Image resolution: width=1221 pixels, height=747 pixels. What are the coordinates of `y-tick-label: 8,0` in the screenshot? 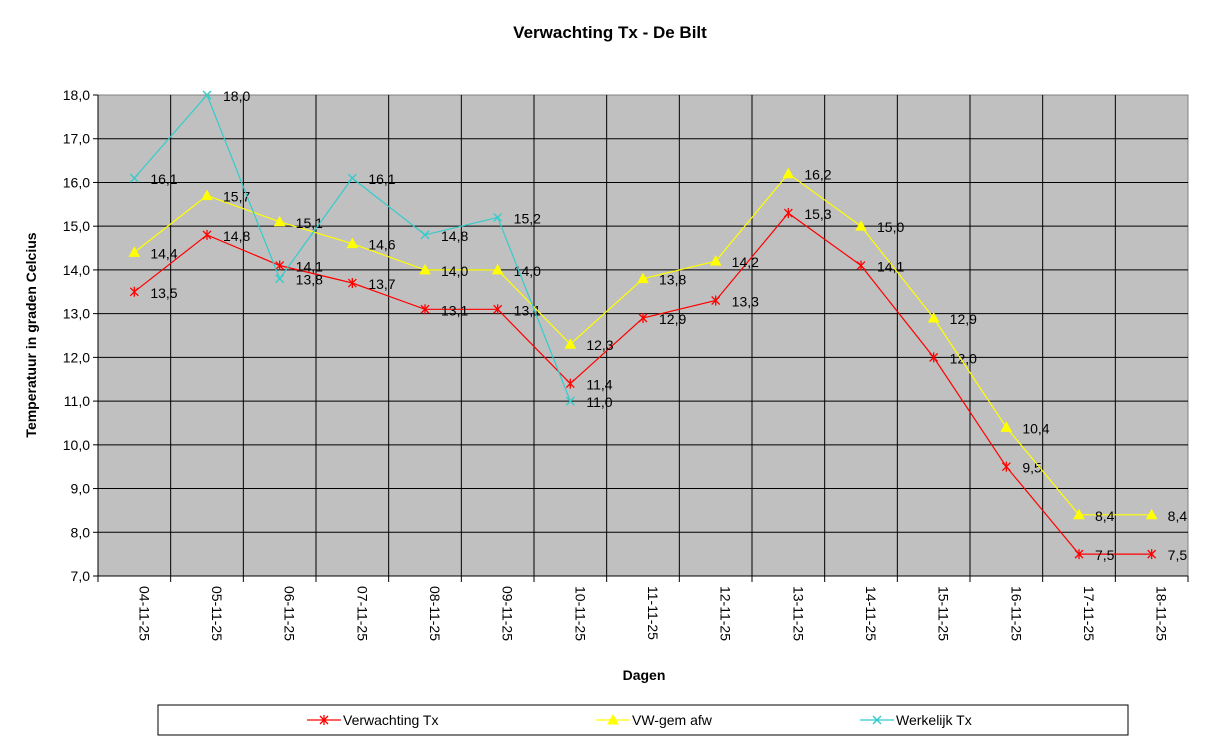 It's located at (81, 532).